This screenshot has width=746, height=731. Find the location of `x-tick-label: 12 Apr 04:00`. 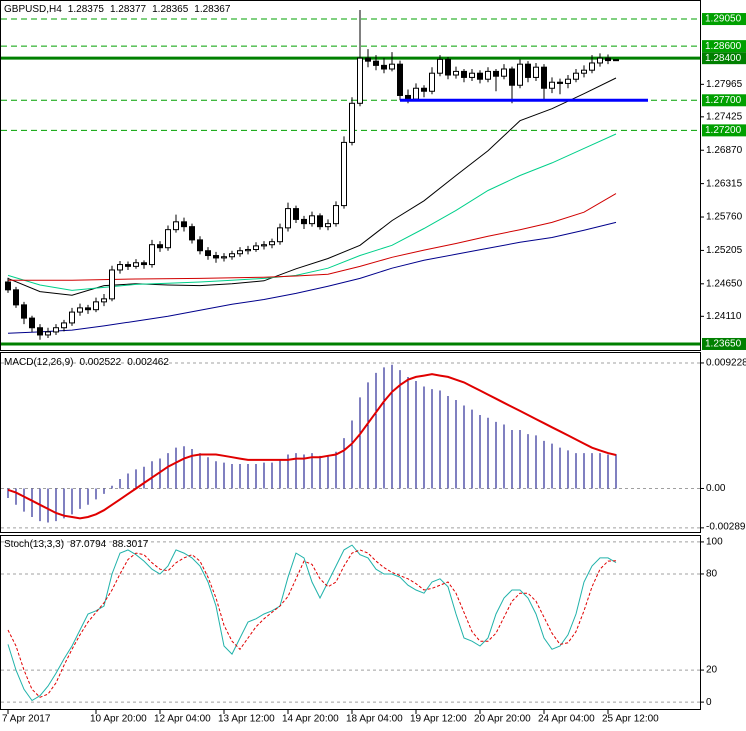

x-tick-label: 12 Apr 04:00 is located at coordinates (182, 719).